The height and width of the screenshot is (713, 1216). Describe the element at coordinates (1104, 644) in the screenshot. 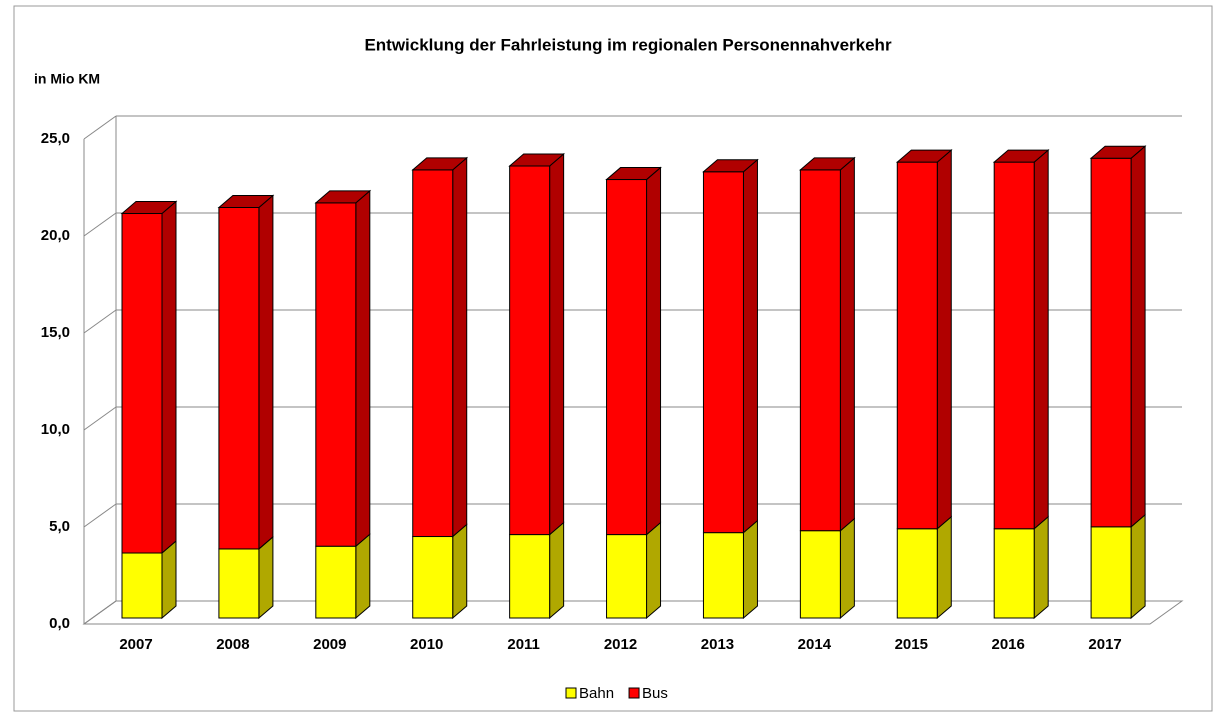

I see `x-tick-label: 2017` at that location.